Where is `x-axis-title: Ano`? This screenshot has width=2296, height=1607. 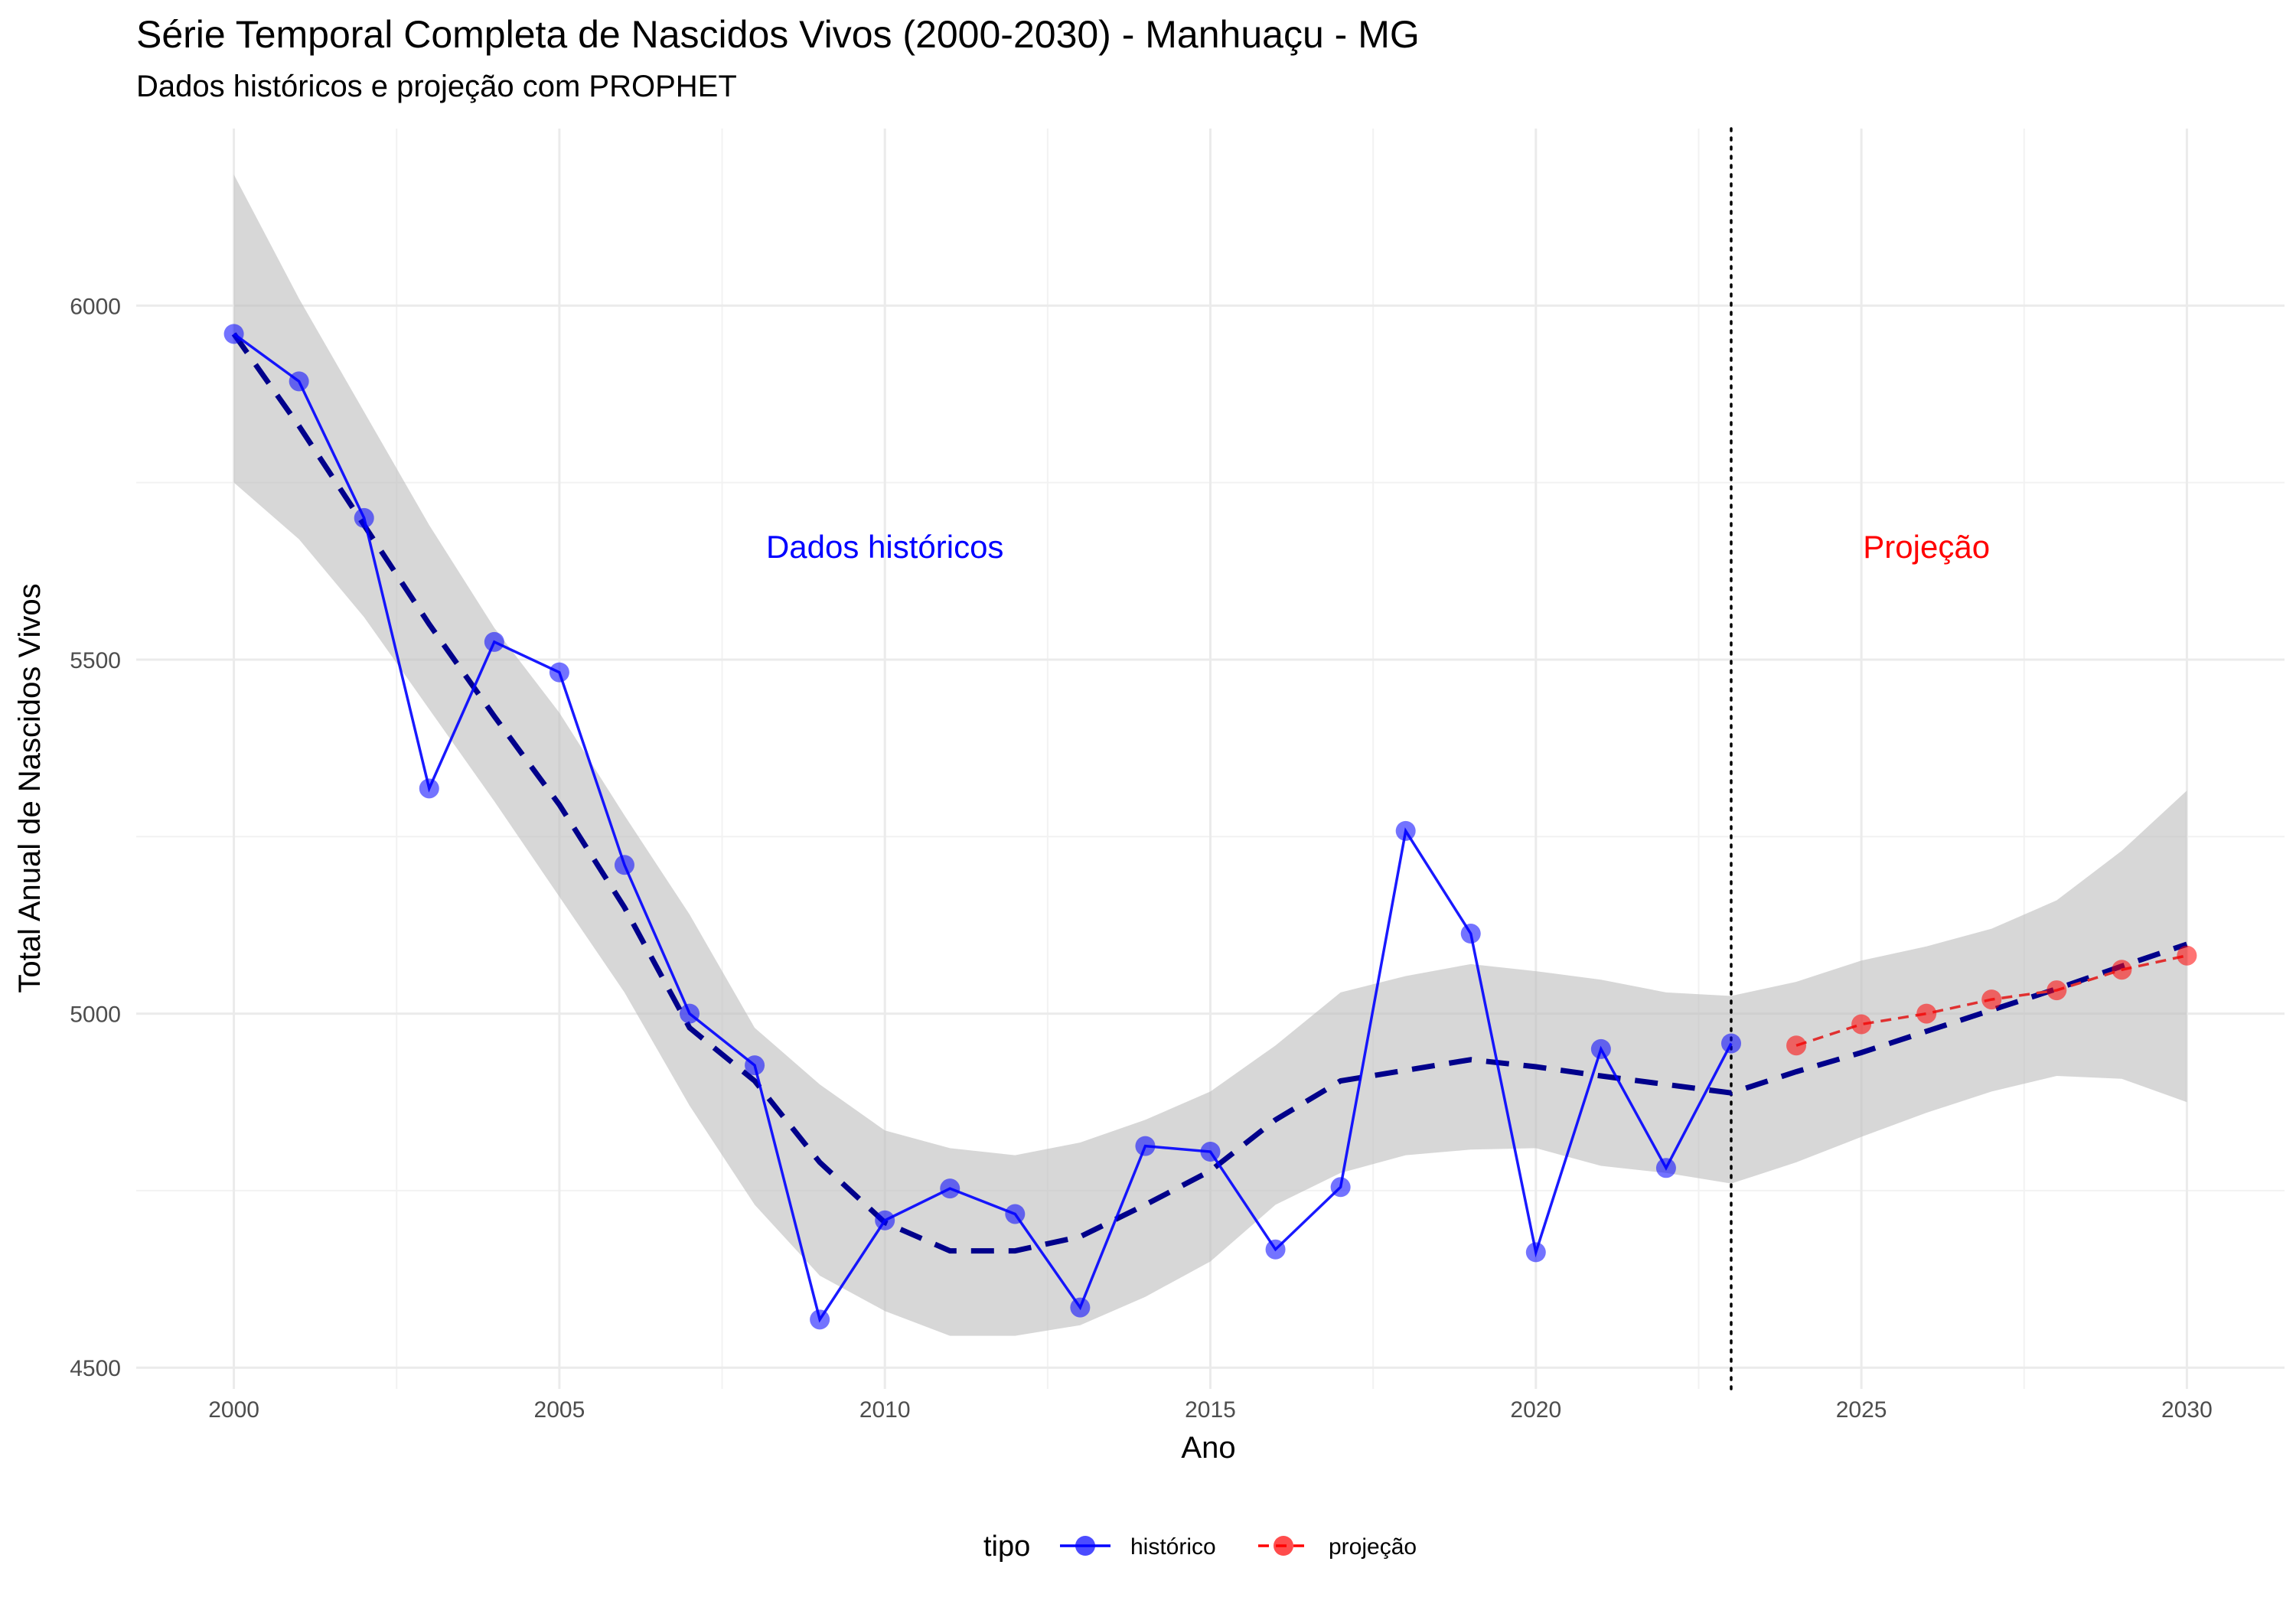 x-axis-title: Ano is located at coordinates (1208, 1448).